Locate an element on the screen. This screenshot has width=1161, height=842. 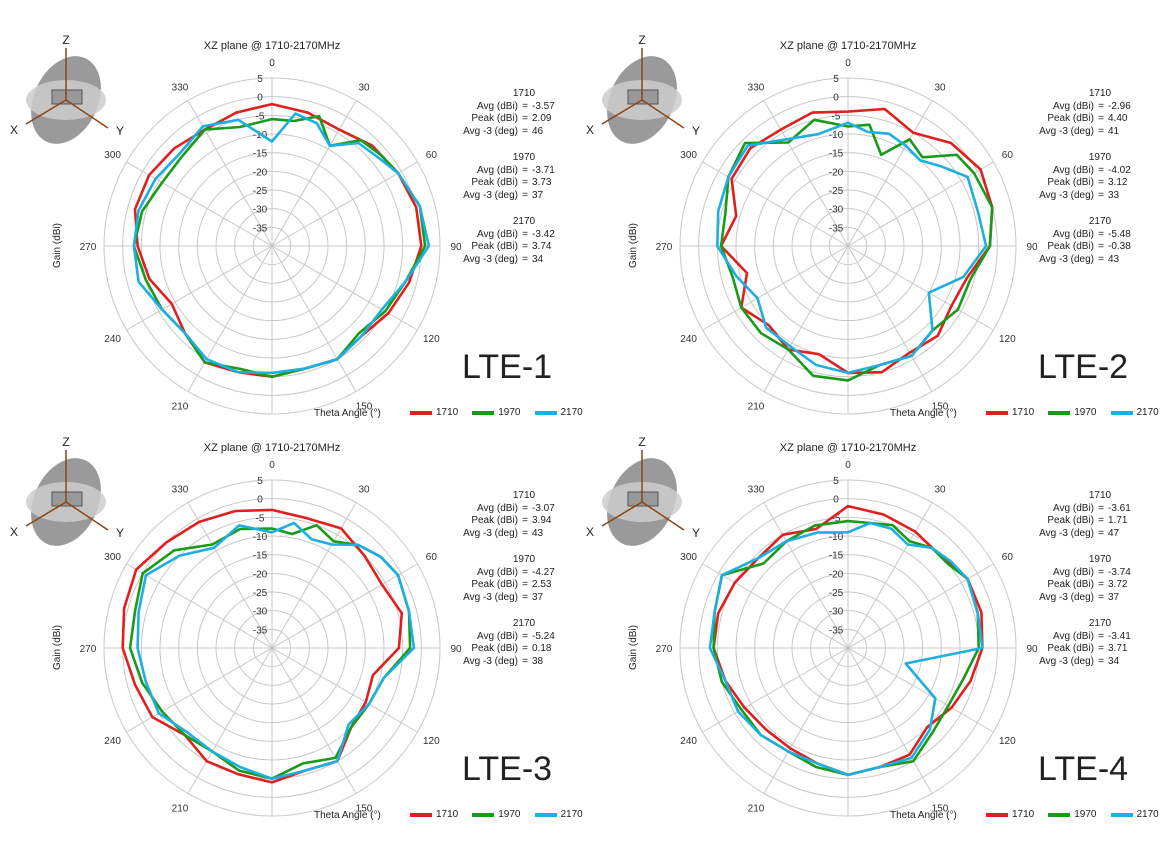
stats-row: Avg -3 (deg) = 38 is located at coordinates (510, 662).